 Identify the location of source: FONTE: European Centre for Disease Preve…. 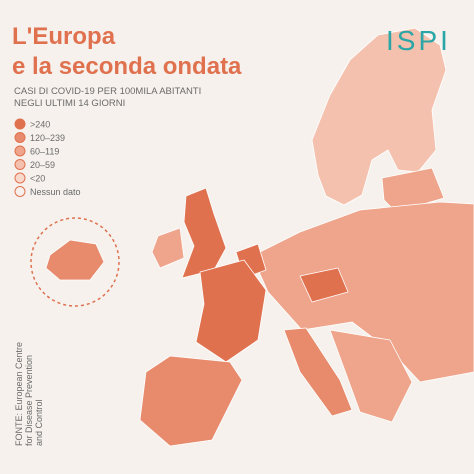
(29, 394).